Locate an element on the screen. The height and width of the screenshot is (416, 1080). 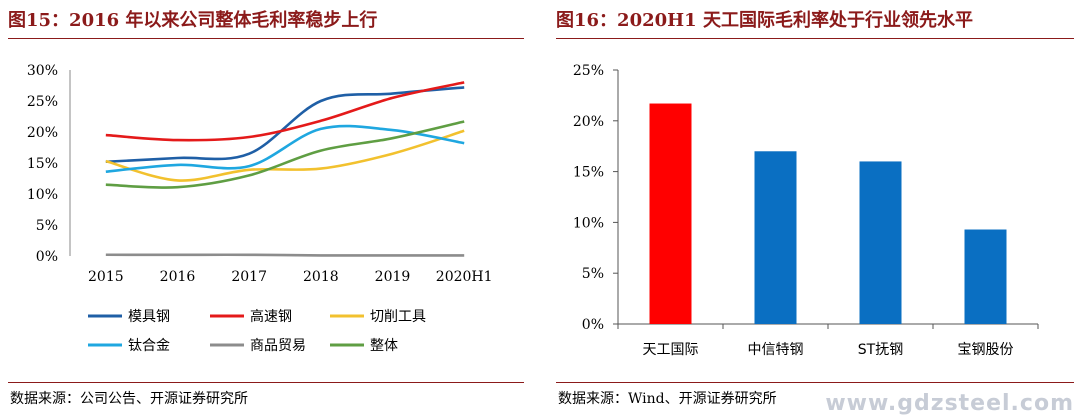
x-tick-label: 2017 is located at coordinates (249, 277).